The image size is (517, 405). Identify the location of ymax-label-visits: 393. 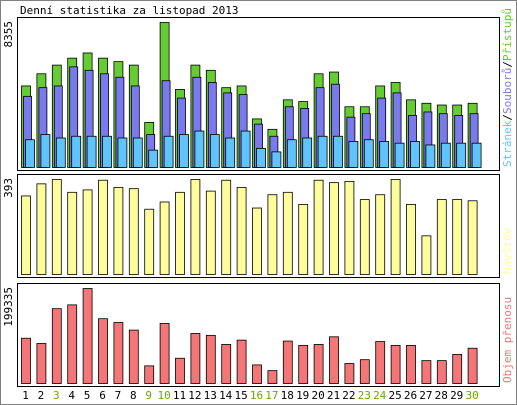
(8, 188).